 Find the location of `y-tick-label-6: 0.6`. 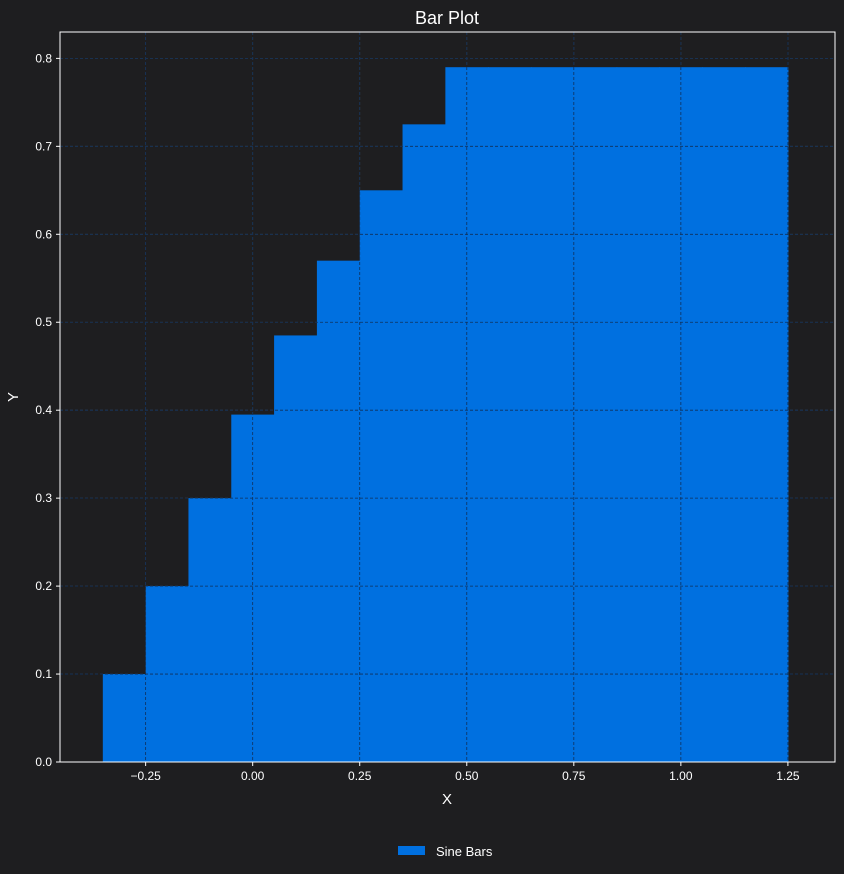

y-tick-label-6: 0.6 is located at coordinates (43, 234).